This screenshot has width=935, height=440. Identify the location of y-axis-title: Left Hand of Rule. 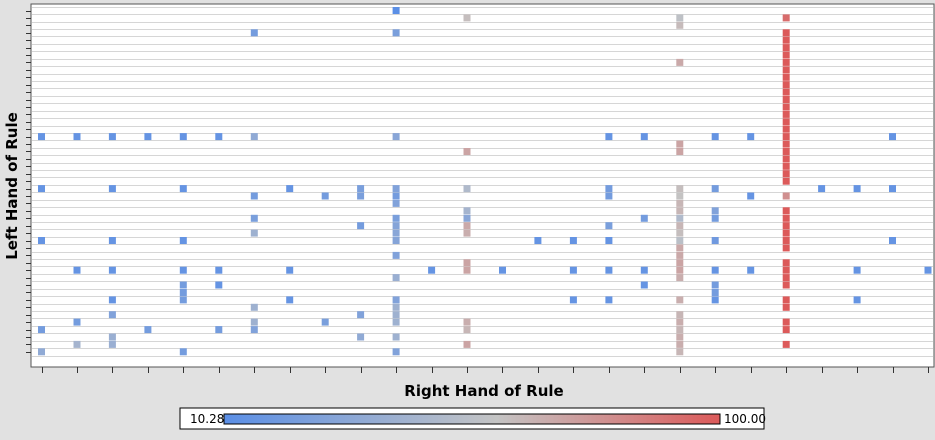
(12, 186).